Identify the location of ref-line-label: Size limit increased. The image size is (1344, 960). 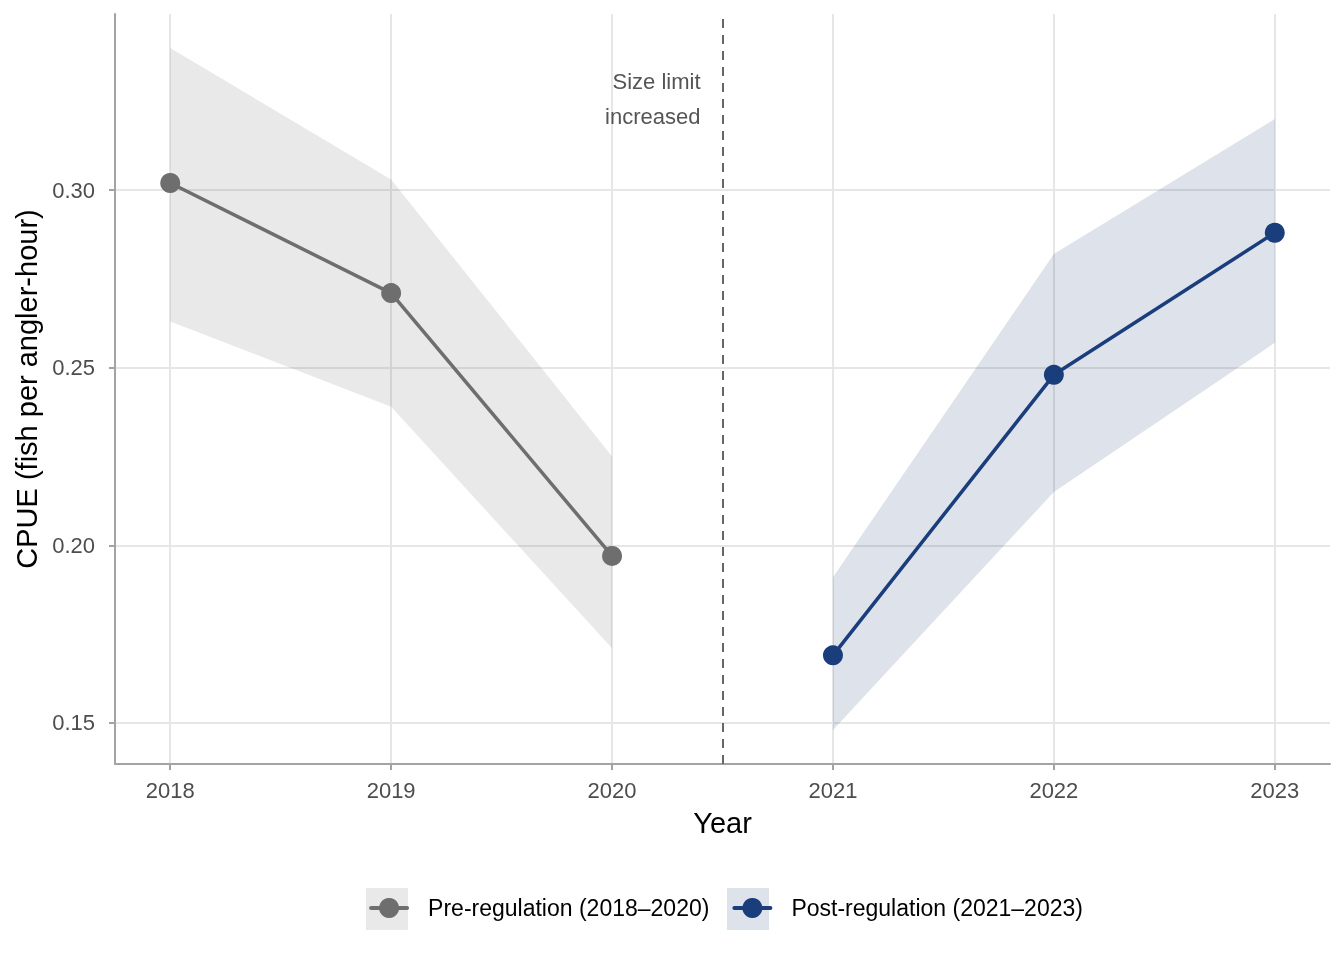
(653, 99).